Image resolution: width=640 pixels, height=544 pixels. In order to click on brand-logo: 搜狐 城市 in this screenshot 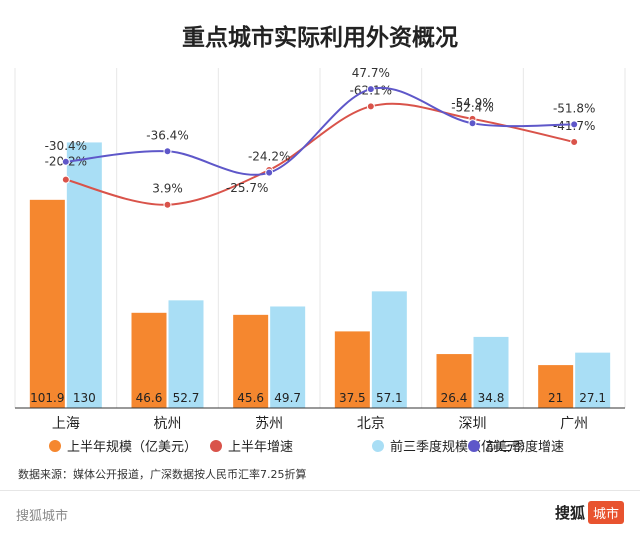, I will do `click(589, 512)`.